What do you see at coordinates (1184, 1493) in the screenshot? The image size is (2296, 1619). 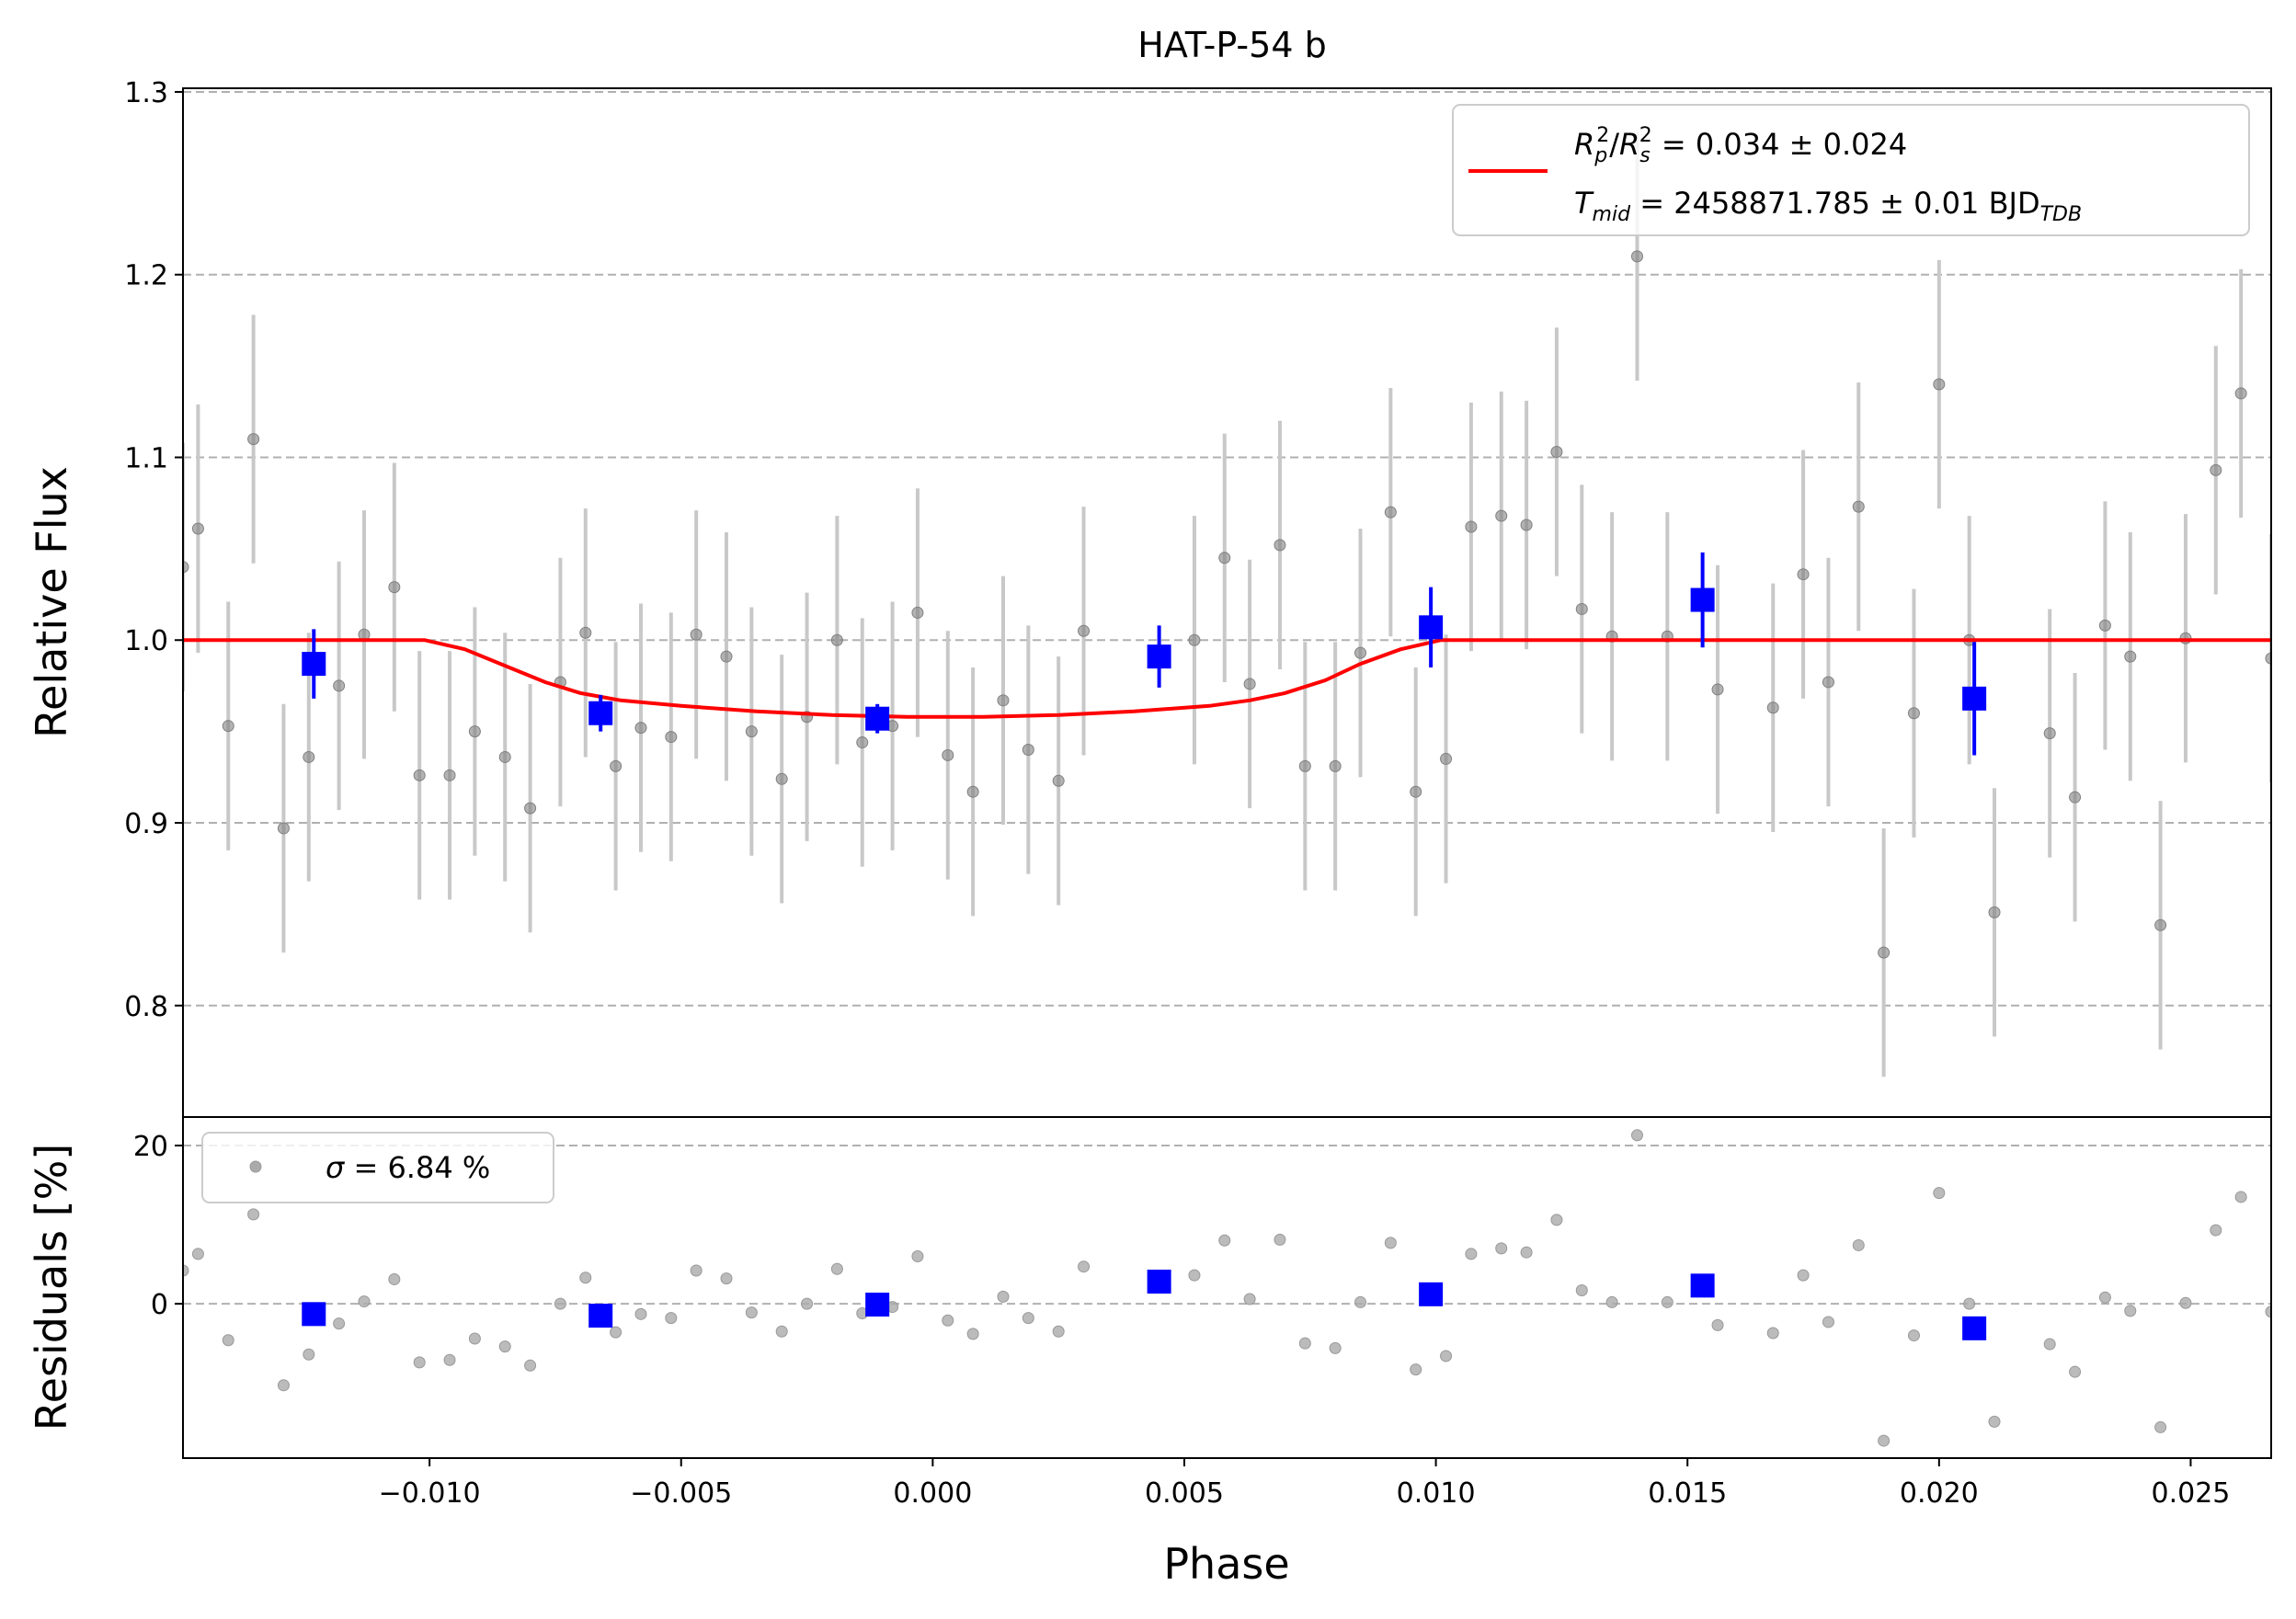 I see `x-tick-label: 0.005` at bounding box center [1184, 1493].